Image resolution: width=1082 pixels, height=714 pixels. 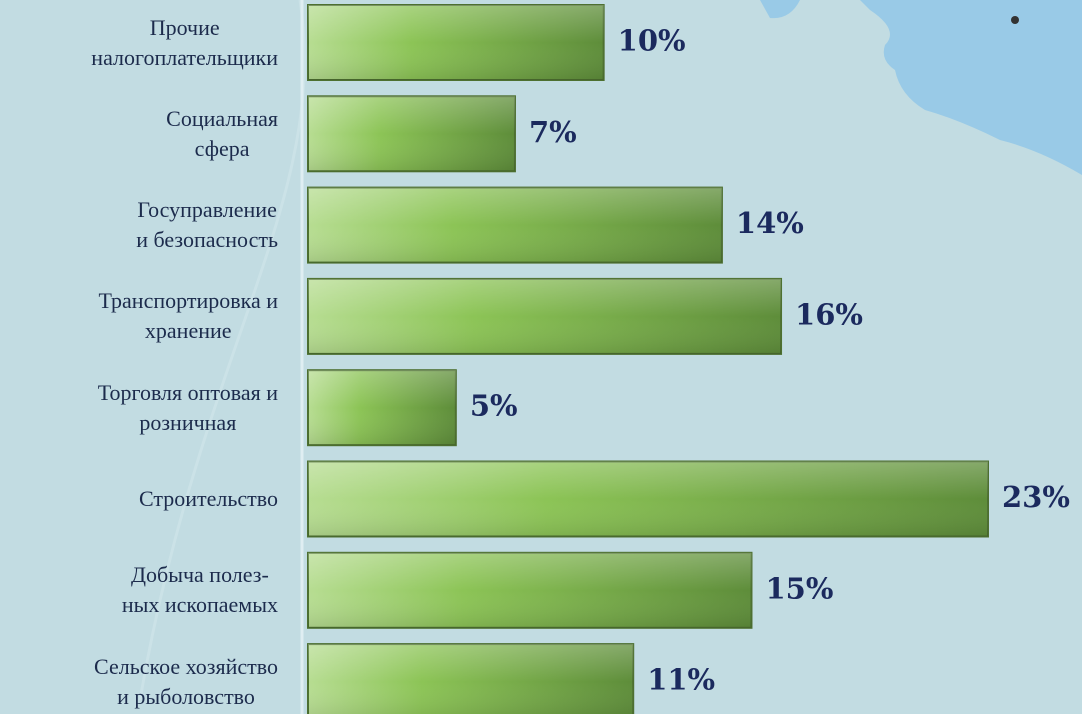 What do you see at coordinates (770, 223) in the screenshot?
I see `value-label: 14%` at bounding box center [770, 223].